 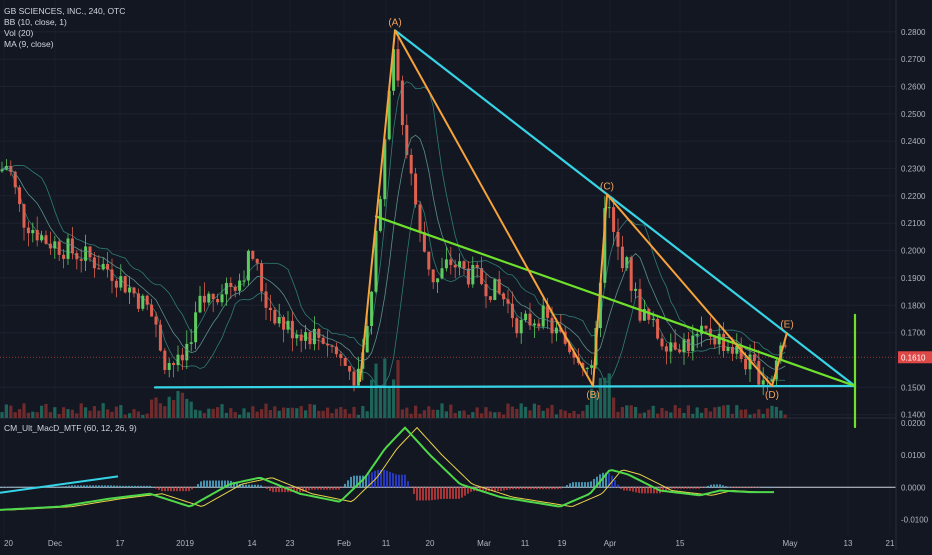 What do you see at coordinates (35, 22) in the screenshot?
I see `bb-legend: BB (10, close, 1)` at bounding box center [35, 22].